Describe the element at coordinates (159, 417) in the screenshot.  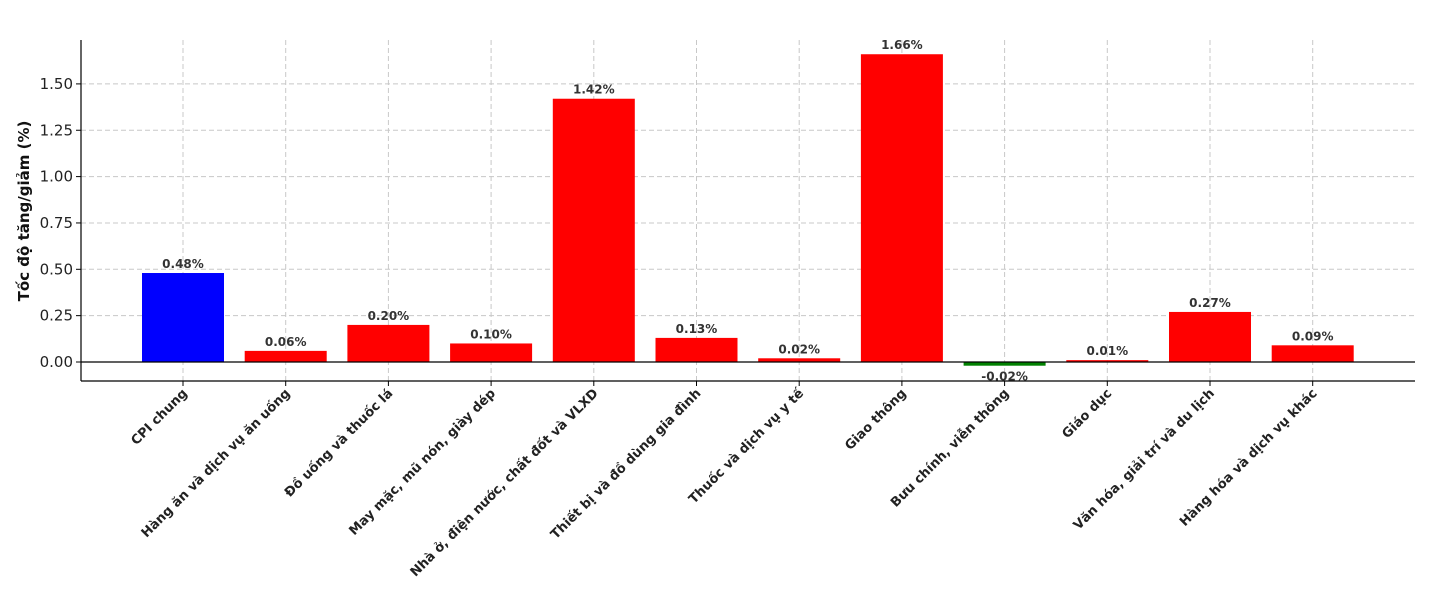
I see `category-label: CPI chung` at that location.